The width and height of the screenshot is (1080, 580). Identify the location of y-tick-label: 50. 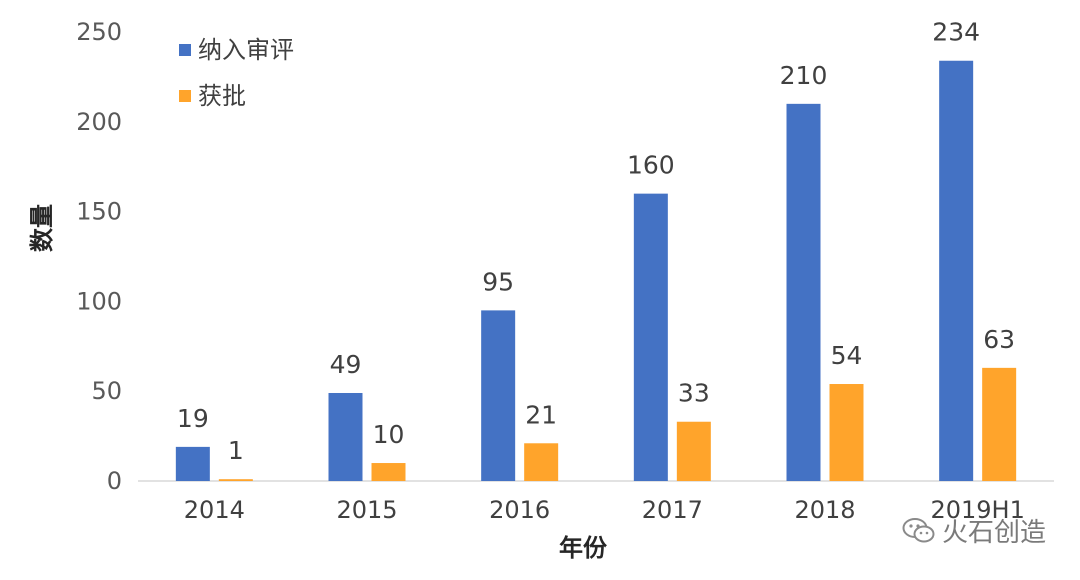
(106, 391).